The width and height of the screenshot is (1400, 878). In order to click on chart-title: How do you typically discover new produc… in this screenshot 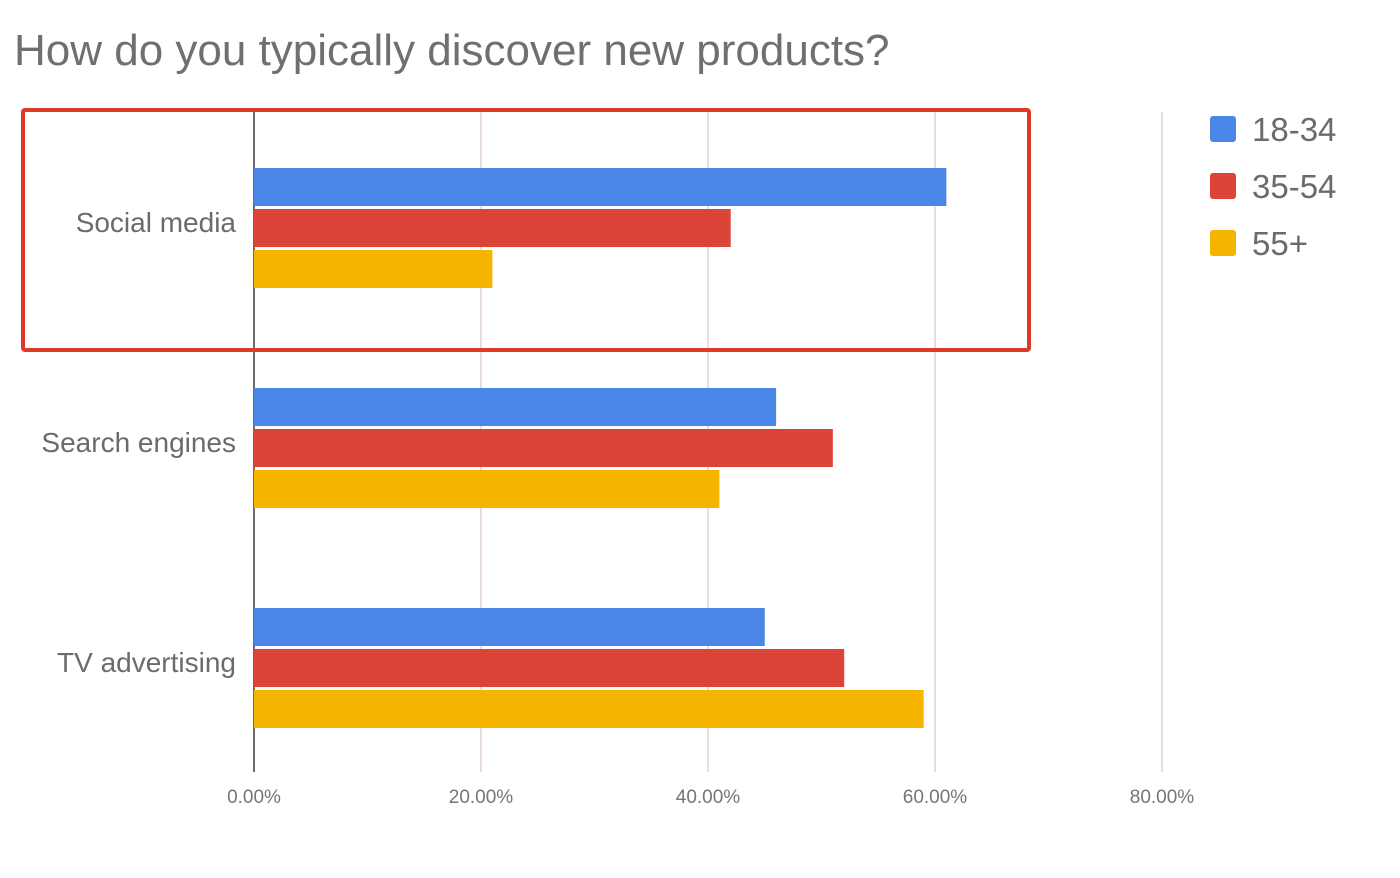, I will do `click(452, 50)`.